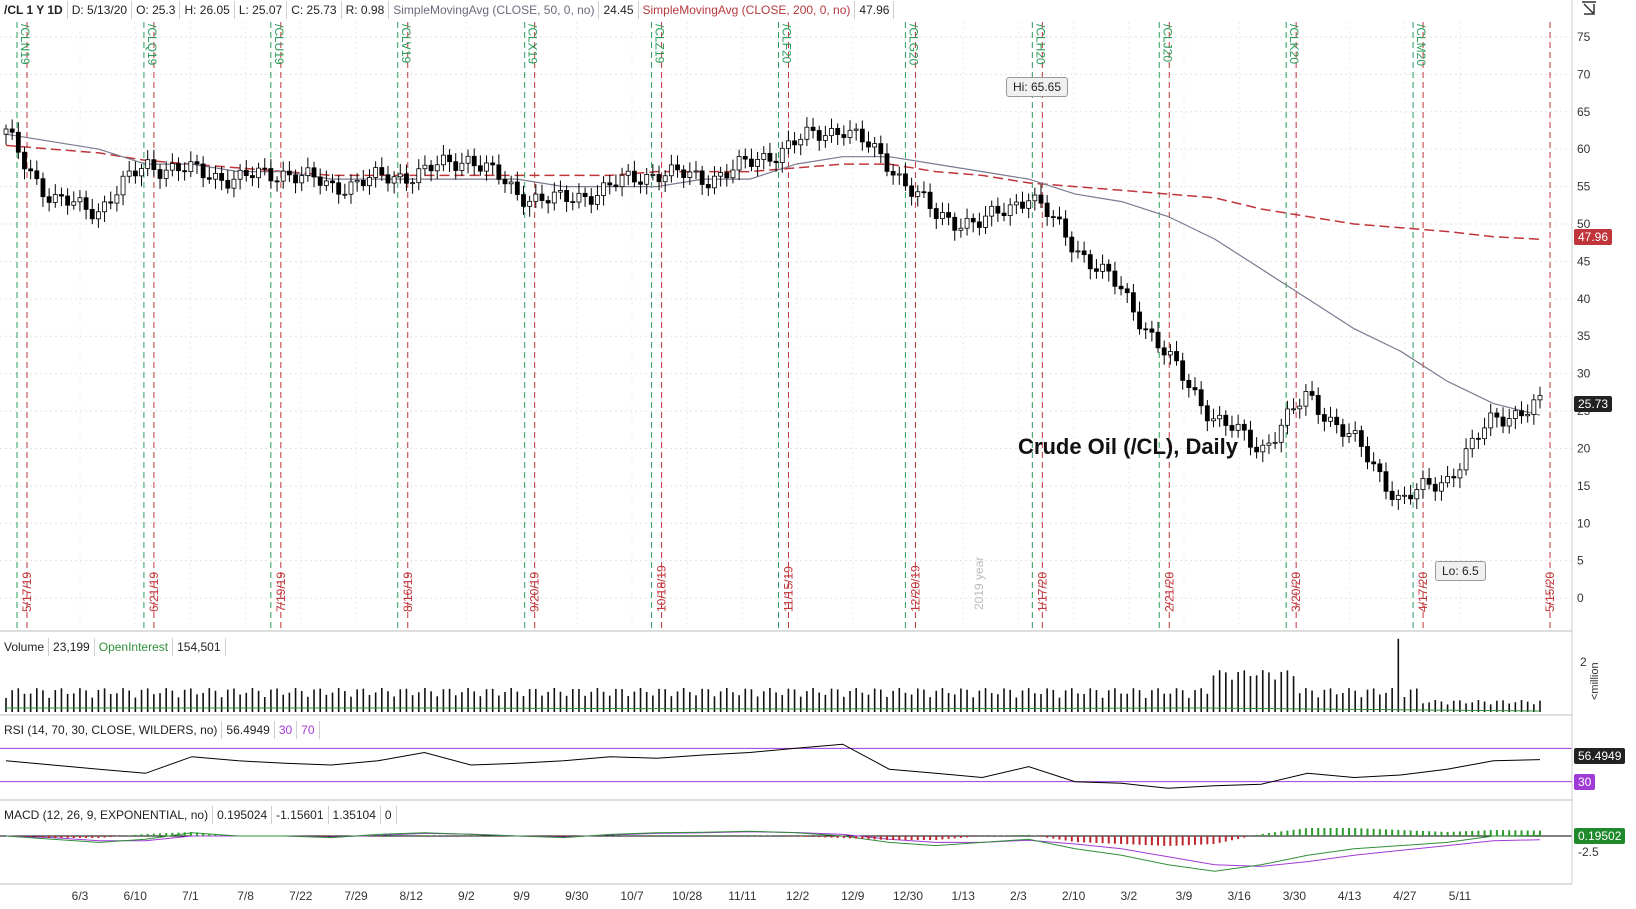 This screenshot has height=909, width=1636. Describe the element at coordinates (1584, 37) in the screenshot. I see `price-tick-label: 75` at that location.